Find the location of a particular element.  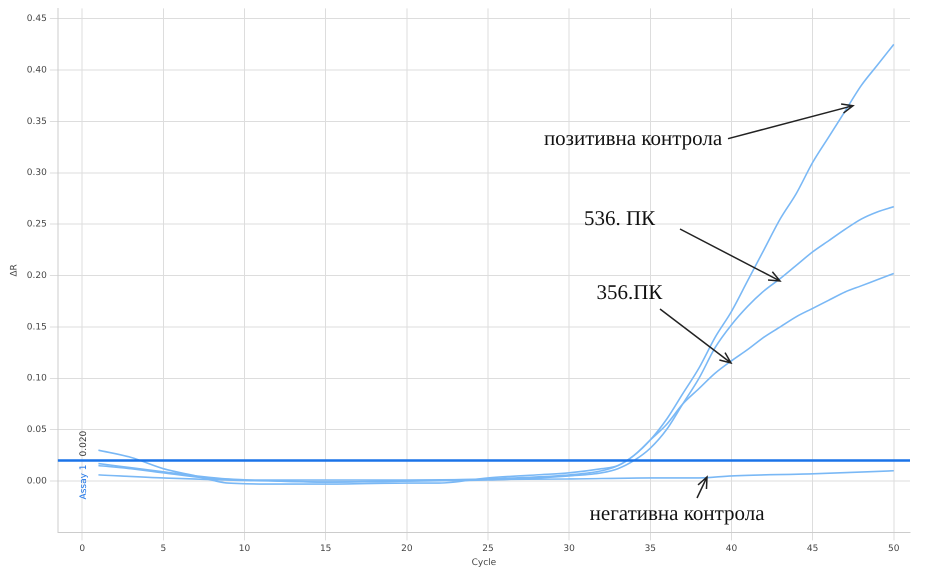

annotation: 536. ПК is located at coordinates (620, 218).